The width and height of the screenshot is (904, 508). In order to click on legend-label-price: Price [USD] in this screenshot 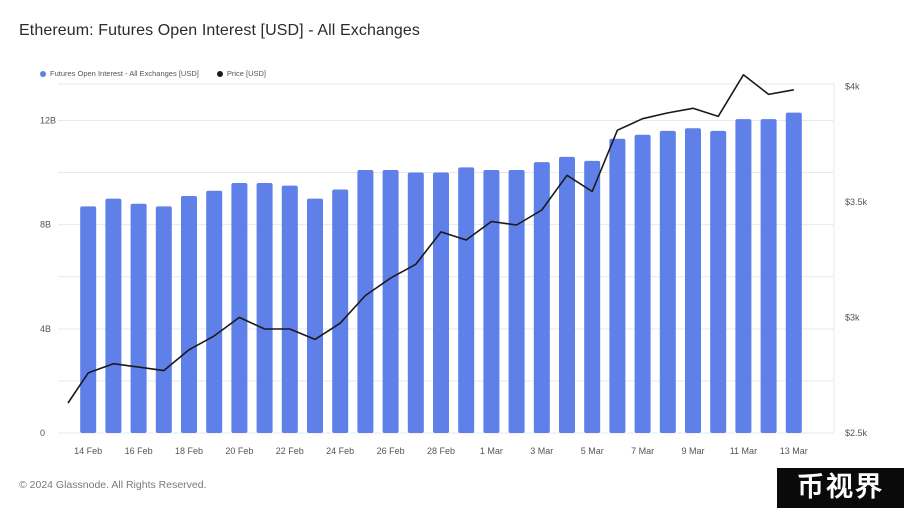, I will do `click(246, 73)`.